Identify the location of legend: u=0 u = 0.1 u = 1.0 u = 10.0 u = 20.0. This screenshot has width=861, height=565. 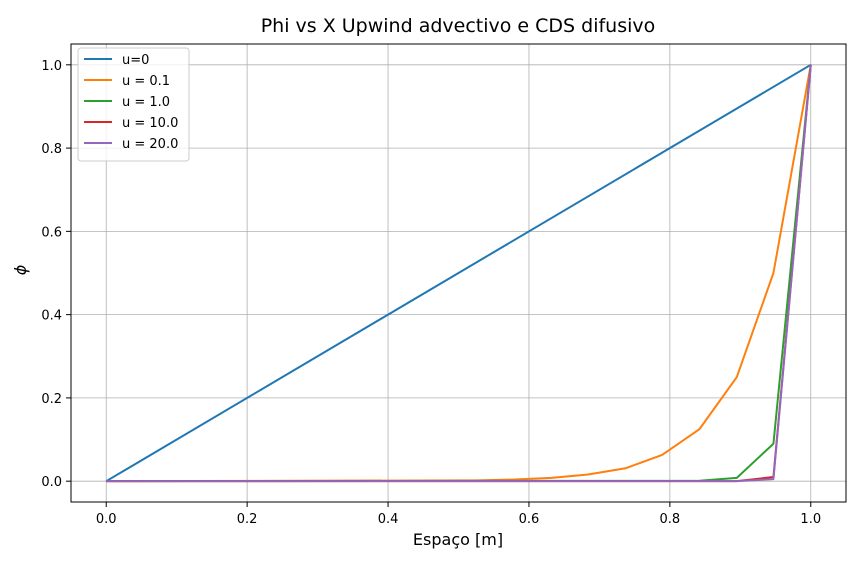
(133, 104).